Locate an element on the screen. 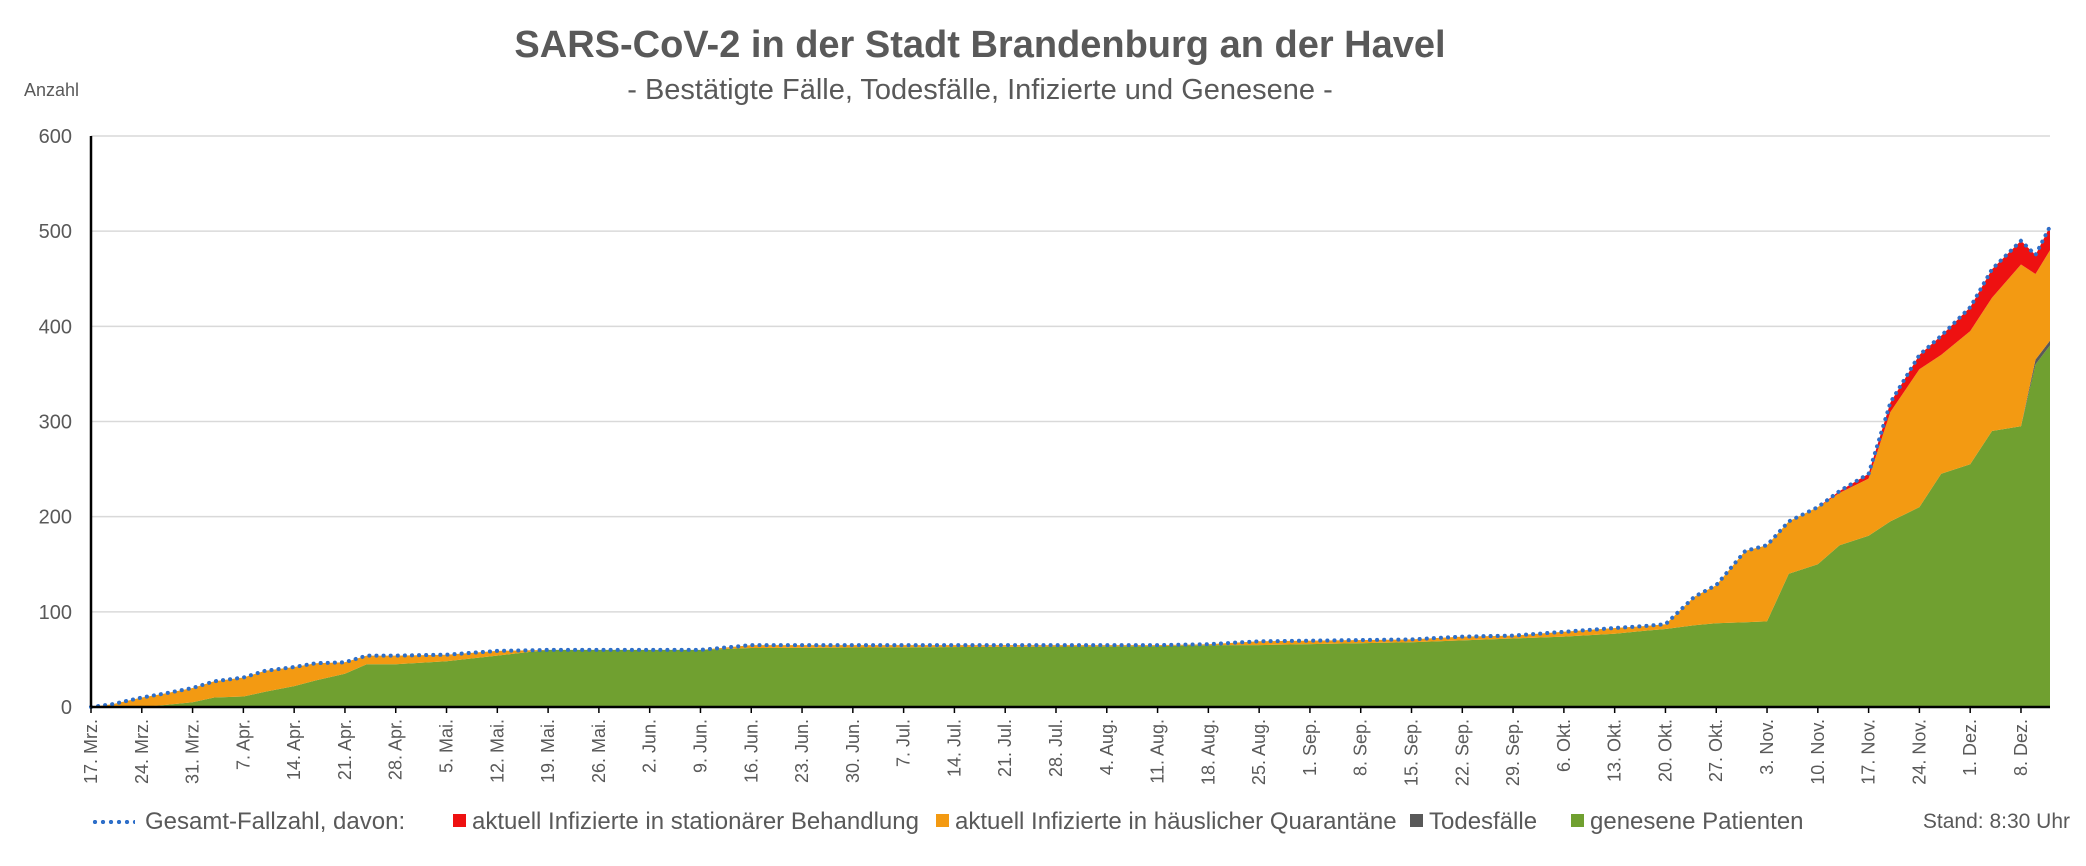 The height and width of the screenshot is (866, 2086). y-tick-label-300: 300 is located at coordinates (55, 423).